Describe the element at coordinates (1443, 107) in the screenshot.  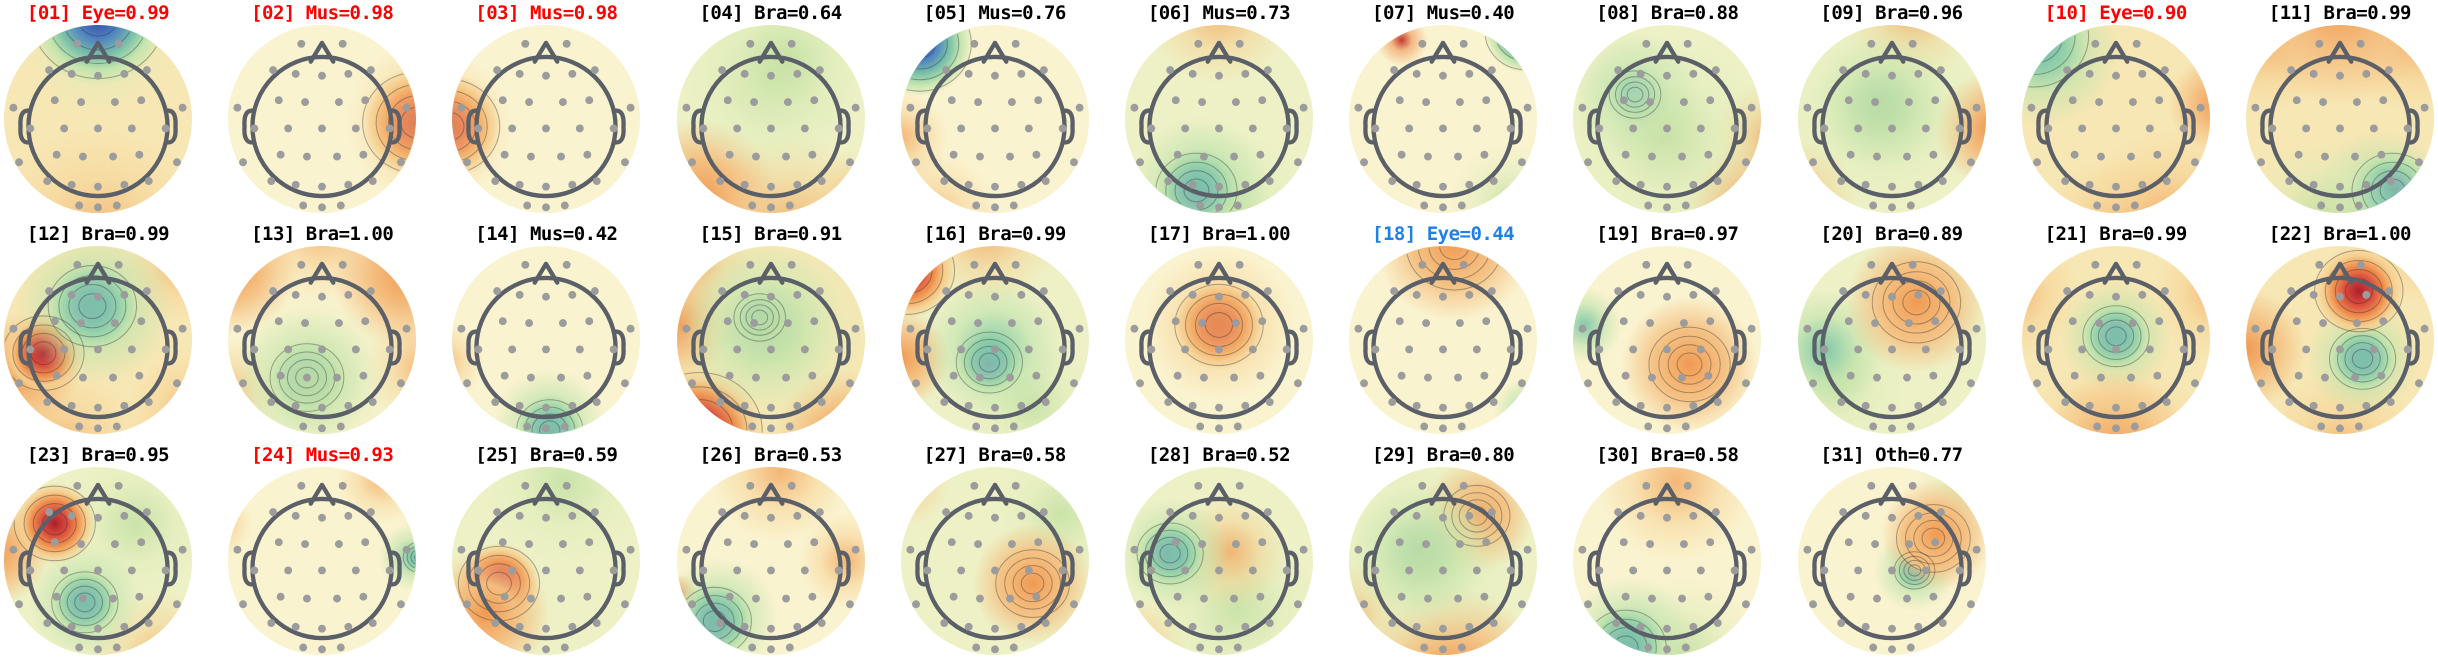
I see `ica-component: [07] Mus=0.40` at that location.